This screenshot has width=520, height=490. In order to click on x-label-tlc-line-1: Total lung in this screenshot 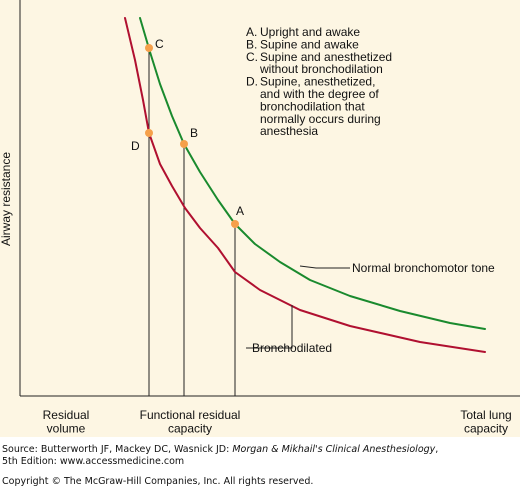, I will do `click(485, 415)`.